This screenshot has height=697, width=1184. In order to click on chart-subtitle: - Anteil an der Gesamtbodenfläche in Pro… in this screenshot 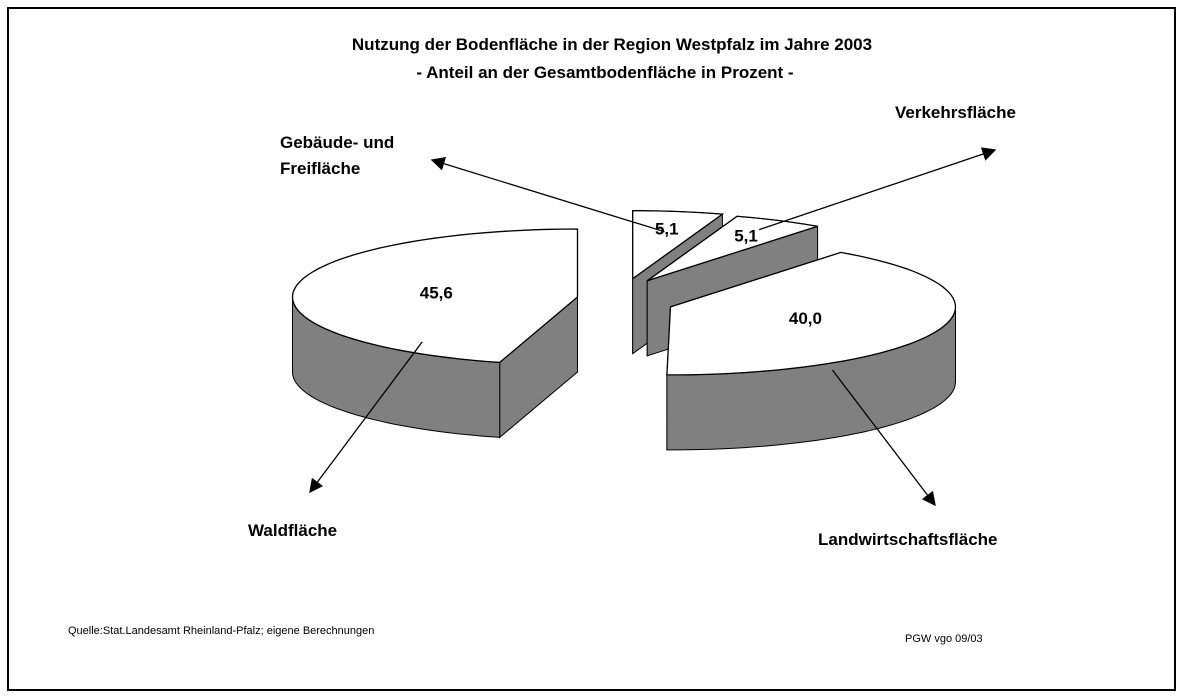, I will do `click(604, 72)`.